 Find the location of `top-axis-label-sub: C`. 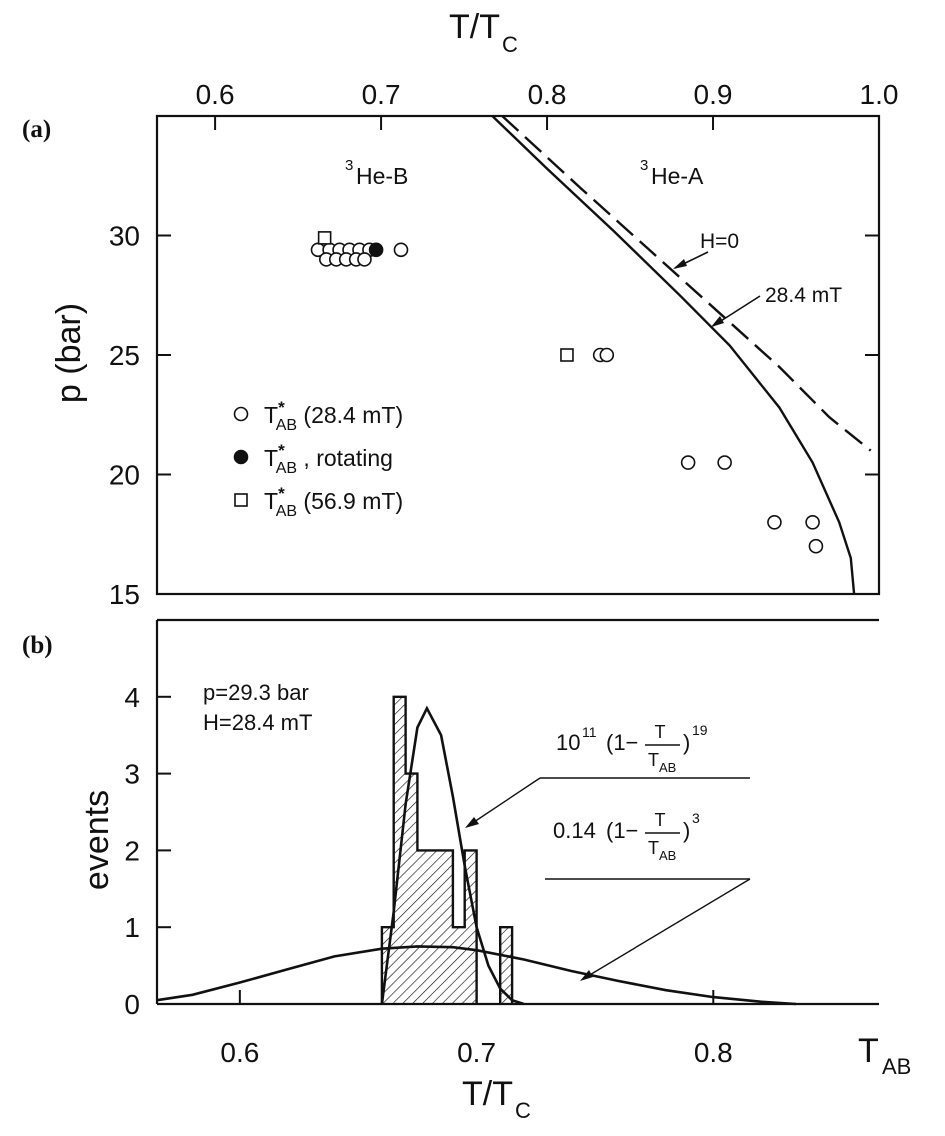

top-axis-label-sub: C is located at coordinates (510, 44).